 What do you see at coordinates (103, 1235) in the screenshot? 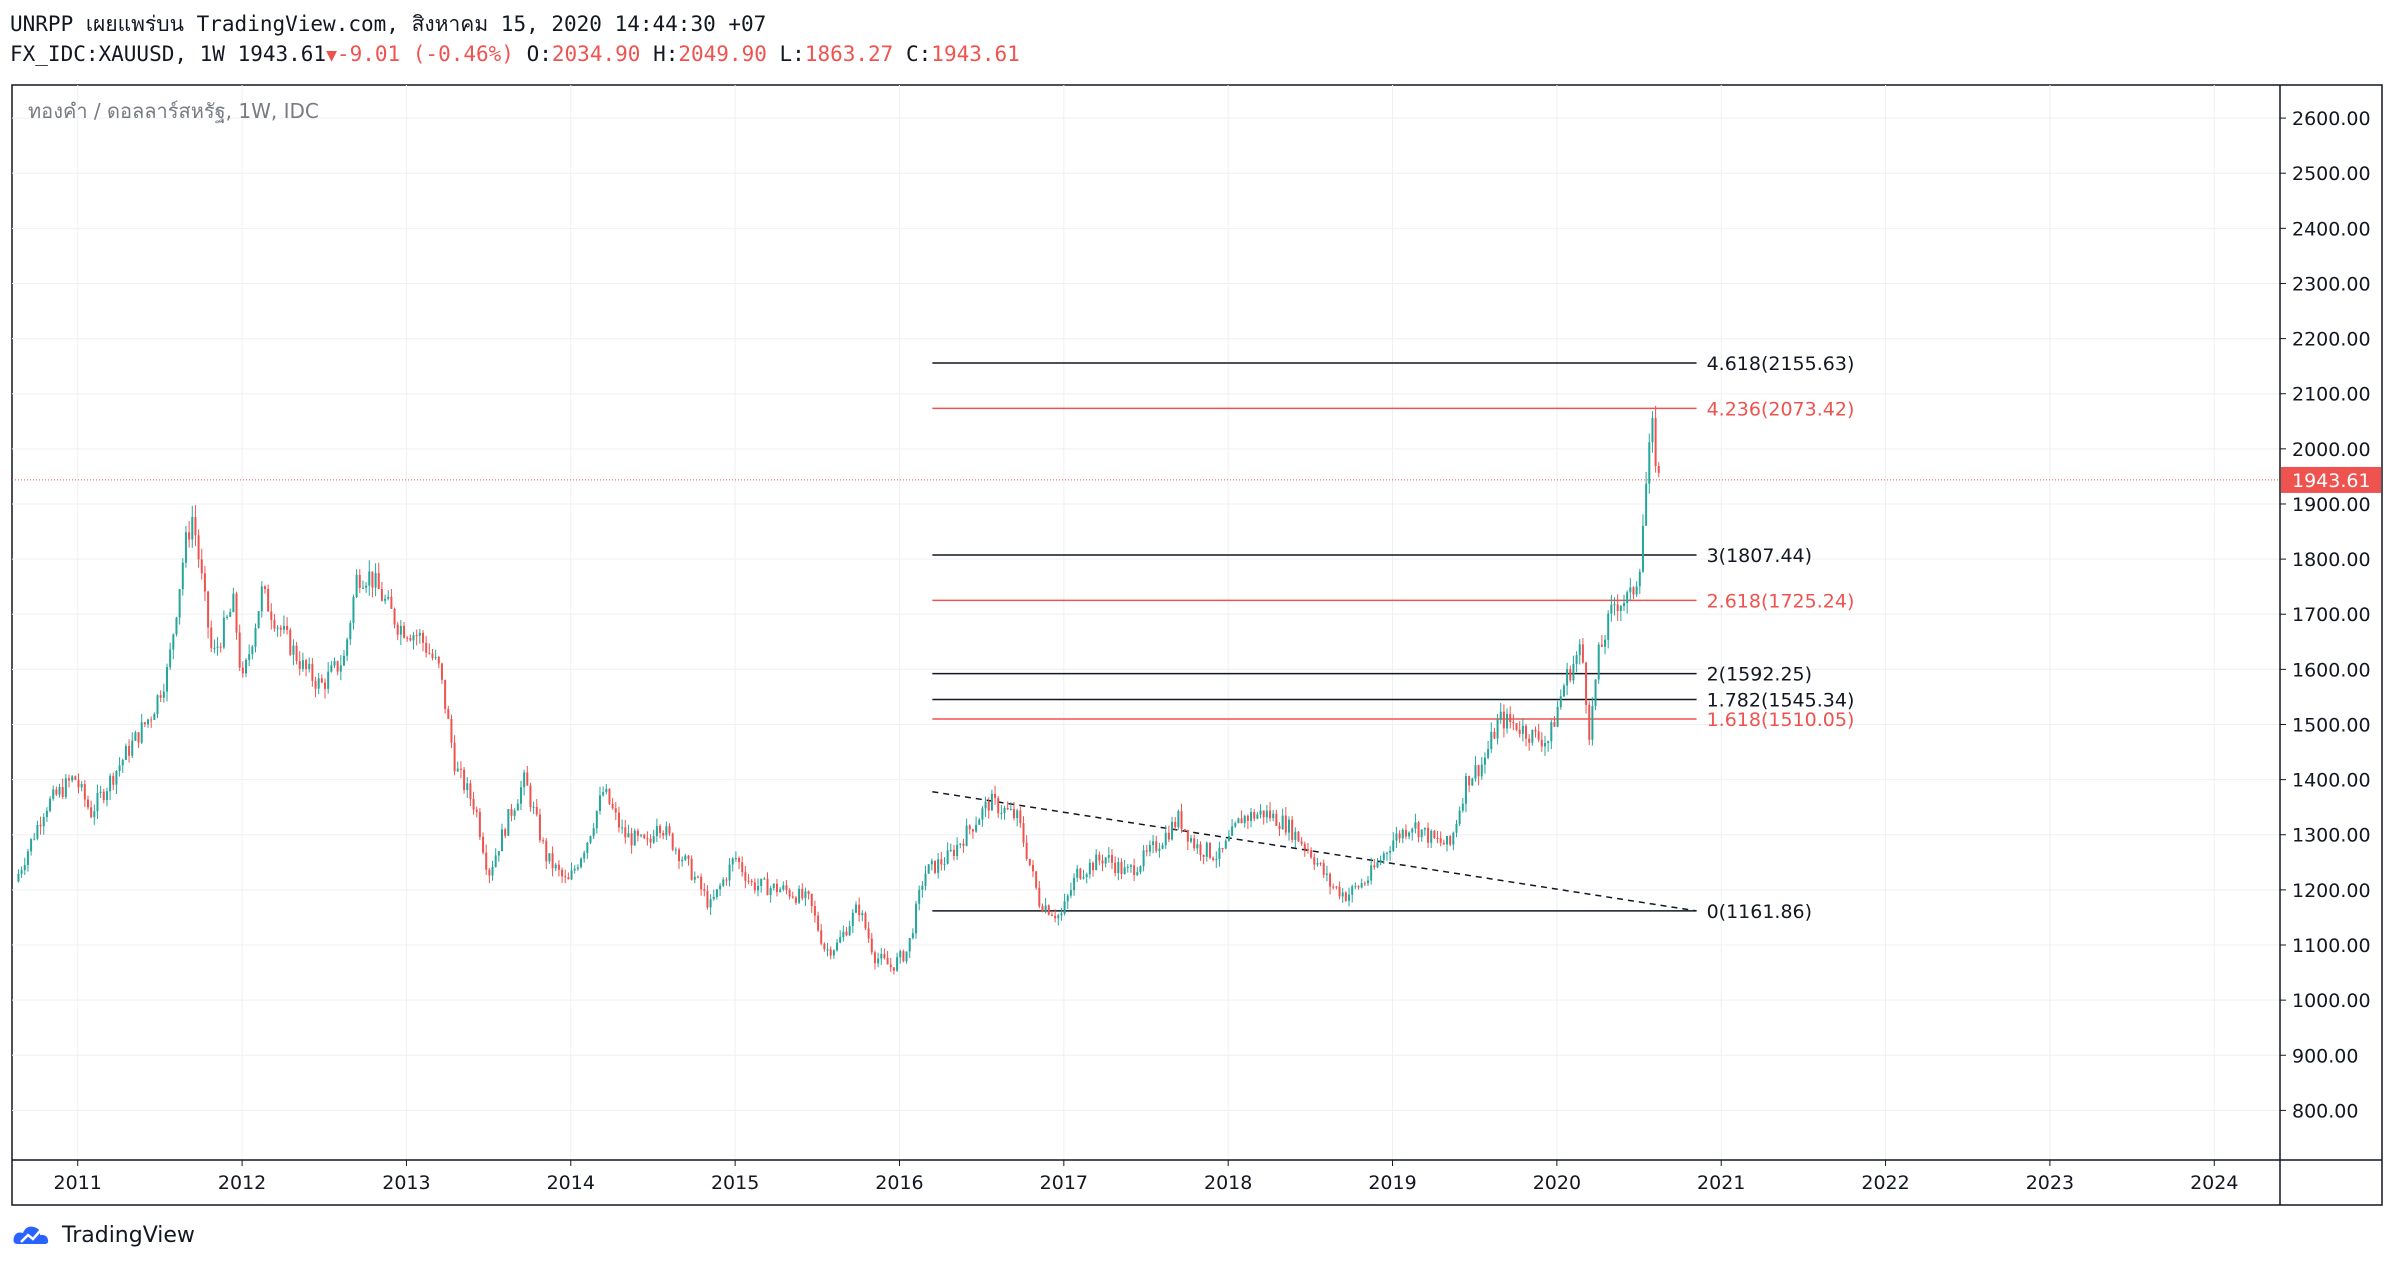
I see `tradingview-logo: TradingView` at bounding box center [103, 1235].